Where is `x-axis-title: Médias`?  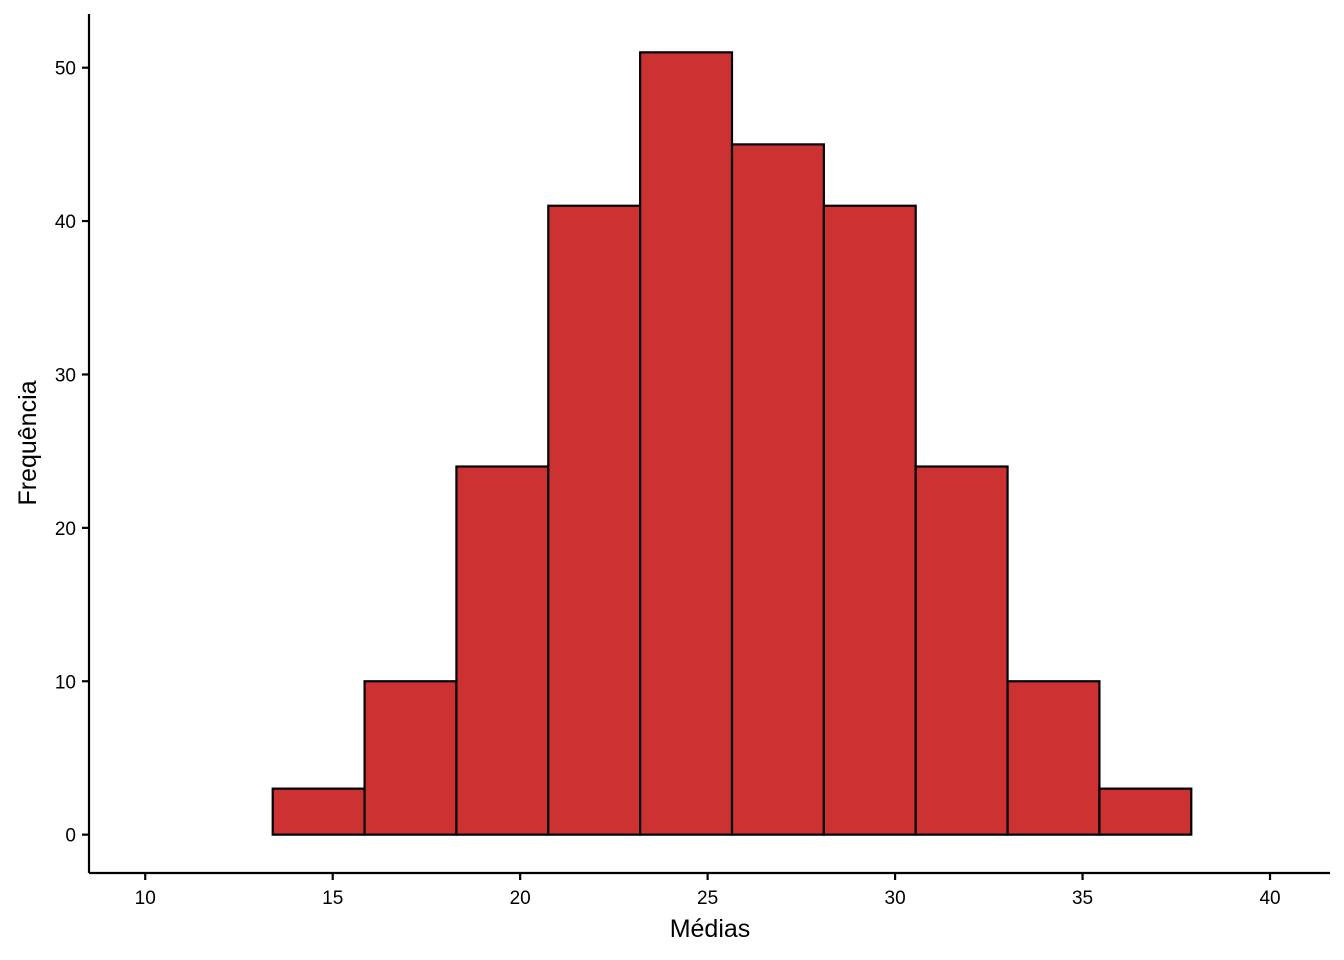 x-axis-title: Médias is located at coordinates (710, 929).